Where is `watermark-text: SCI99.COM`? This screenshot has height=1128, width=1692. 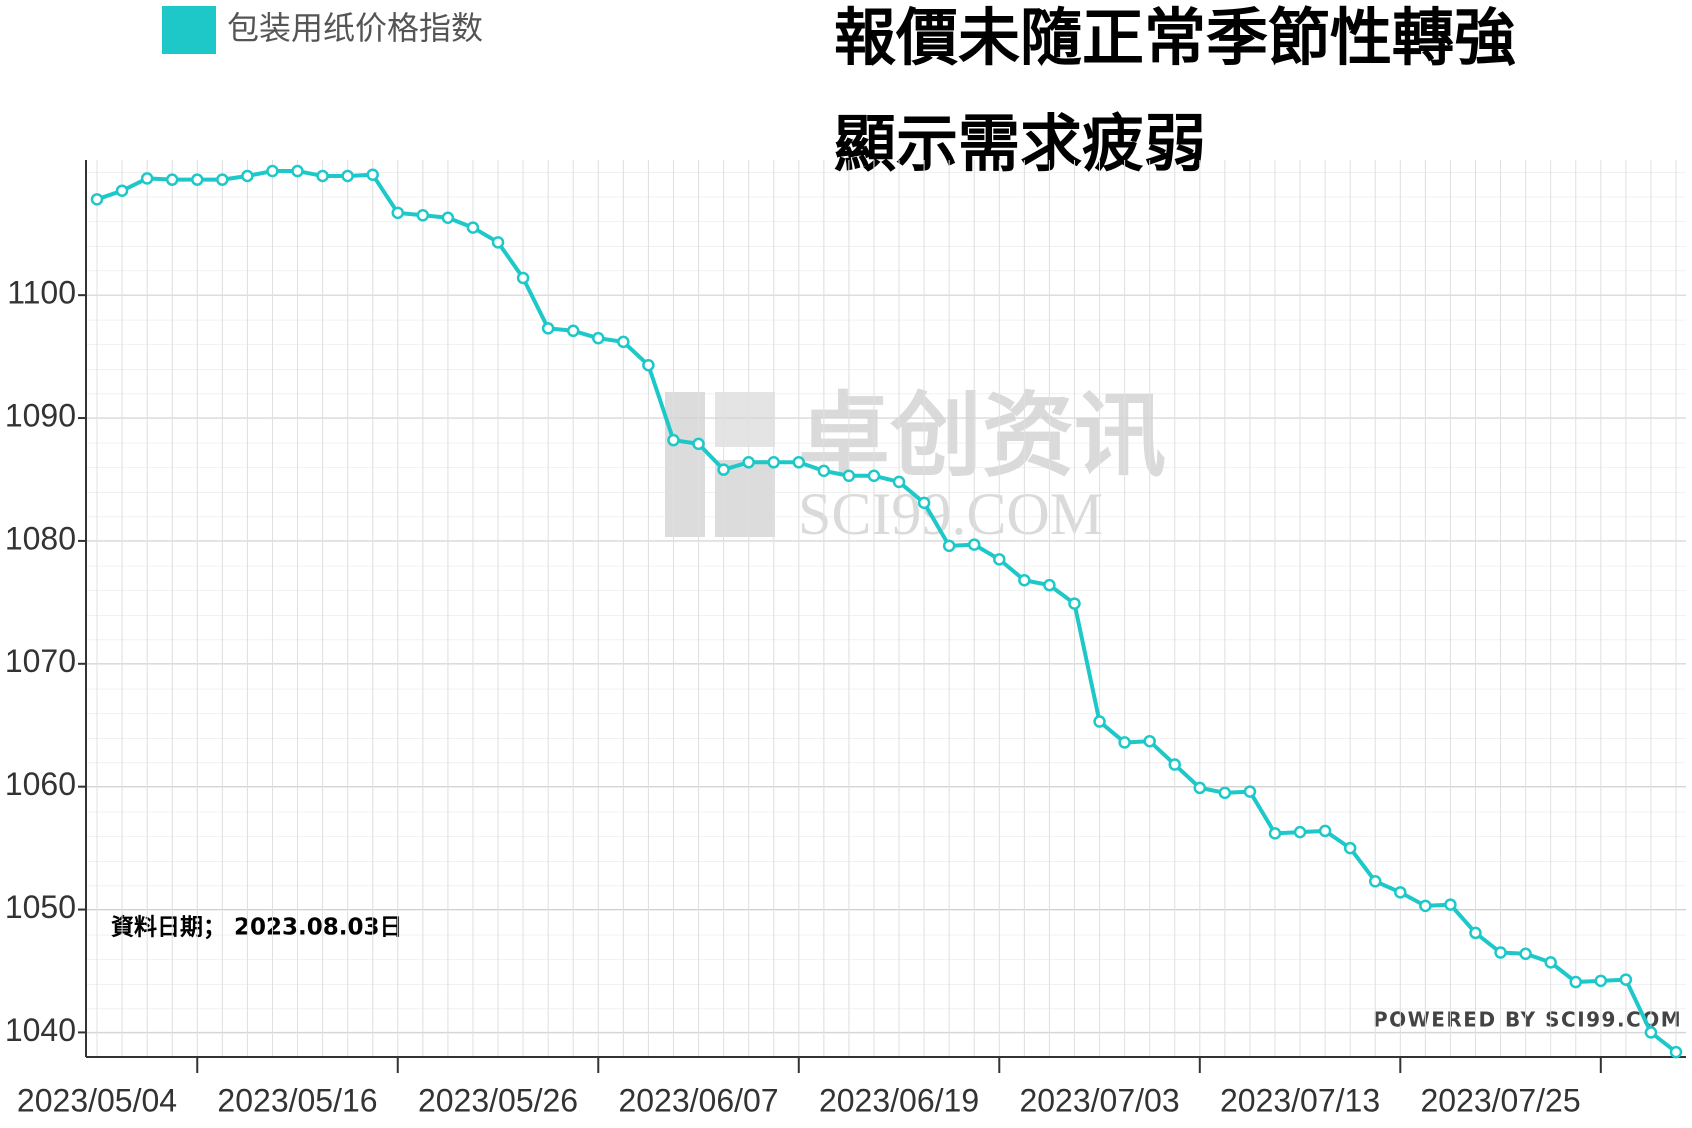 watermark-text: SCI99.COM is located at coordinates (950, 514).